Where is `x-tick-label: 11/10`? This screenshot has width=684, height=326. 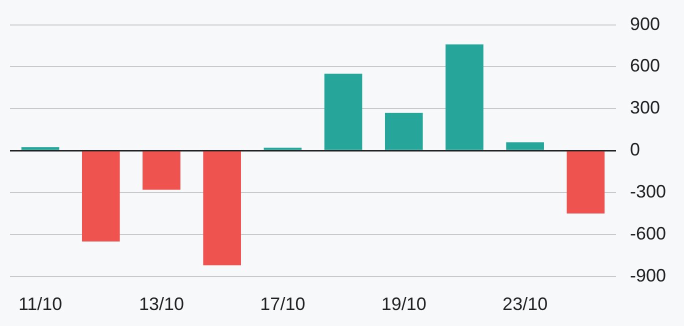
x-tick-label: 11/10 is located at coordinates (40, 304).